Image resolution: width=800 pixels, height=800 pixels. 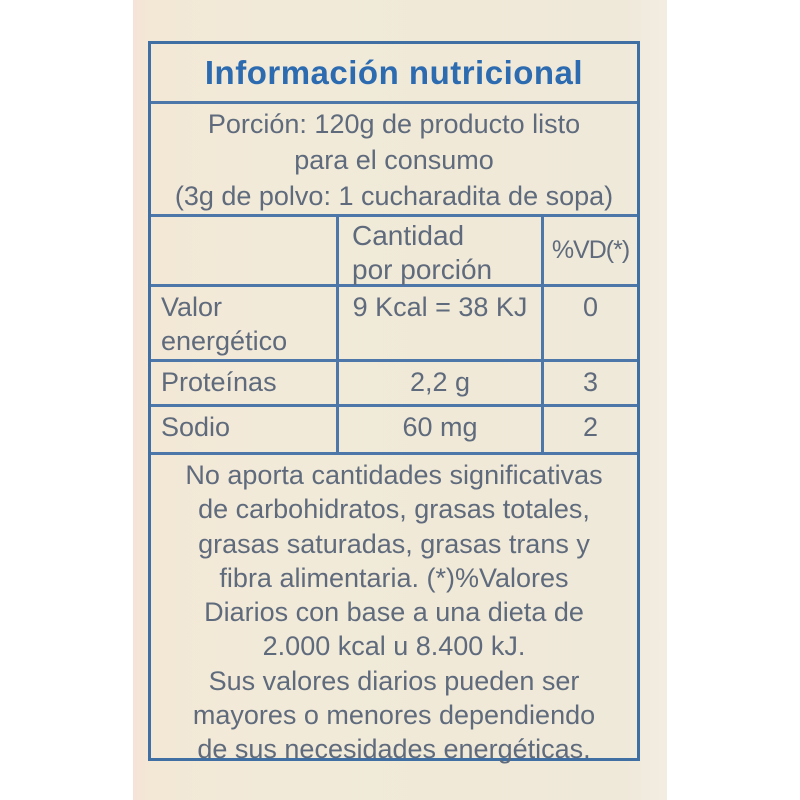 I want to click on nutrient-dv: 2, so click(x=589, y=429).